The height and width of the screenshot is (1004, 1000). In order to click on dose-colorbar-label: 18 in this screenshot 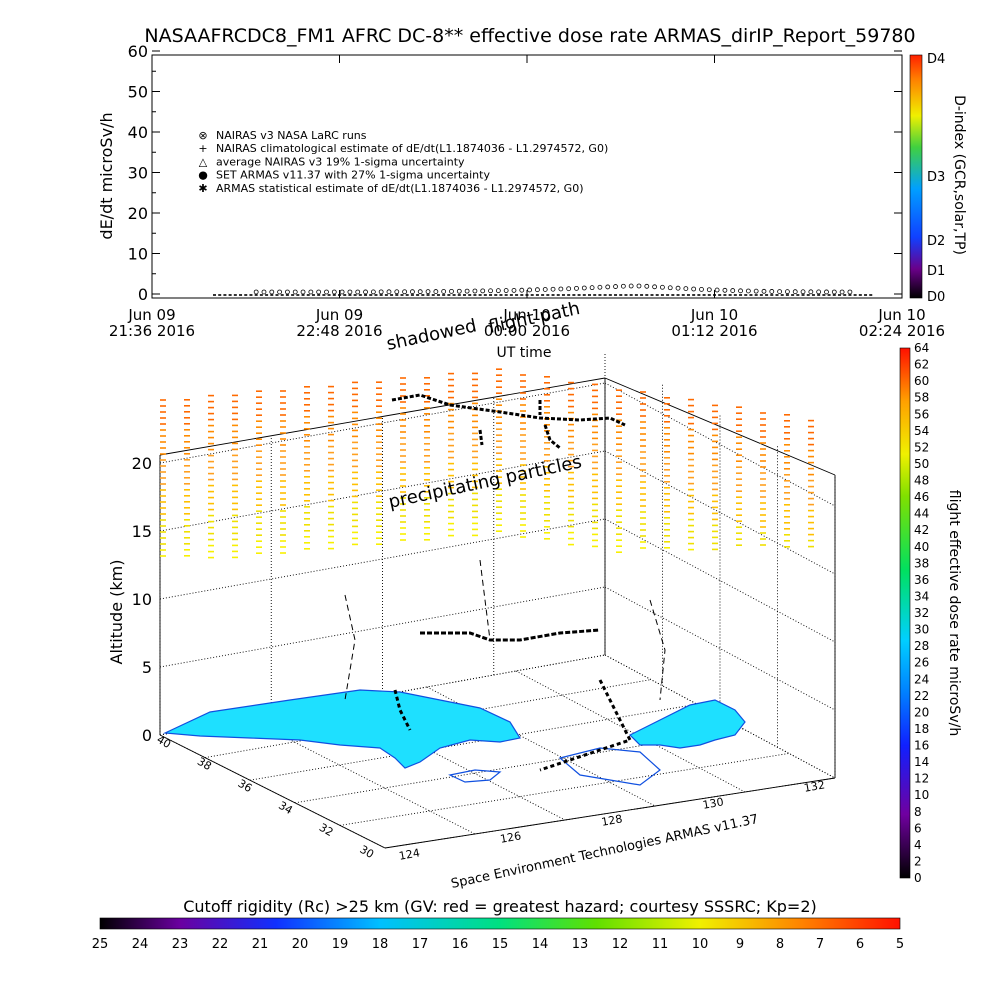, I will do `click(921, 729)`.